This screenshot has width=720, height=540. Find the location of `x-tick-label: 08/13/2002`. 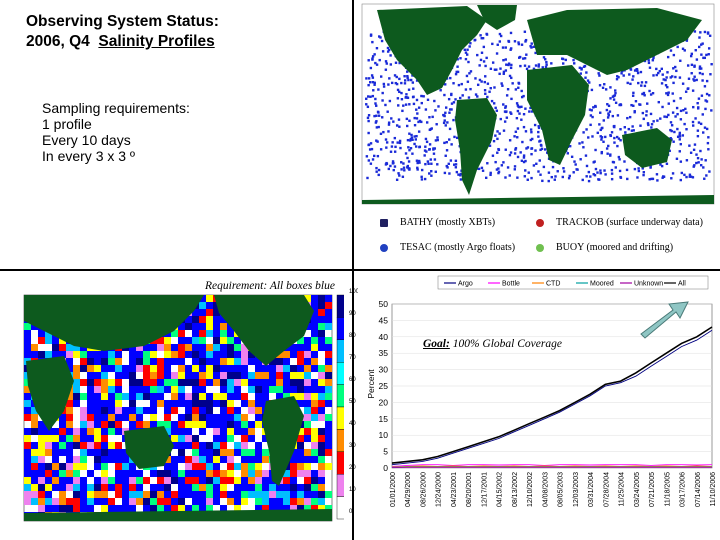

x-tick-label: 08/13/2002 is located at coordinates (515, 489).